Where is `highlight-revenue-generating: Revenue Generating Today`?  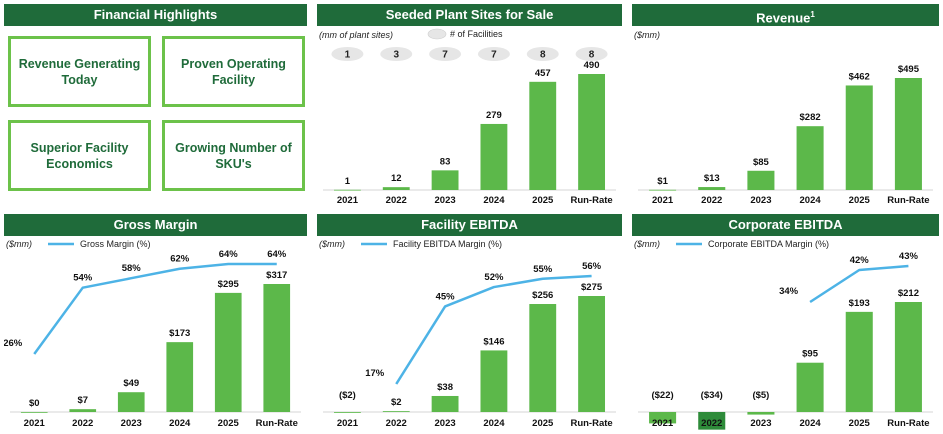
highlight-revenue-generating: Revenue Generating Today is located at coordinates (79, 71).